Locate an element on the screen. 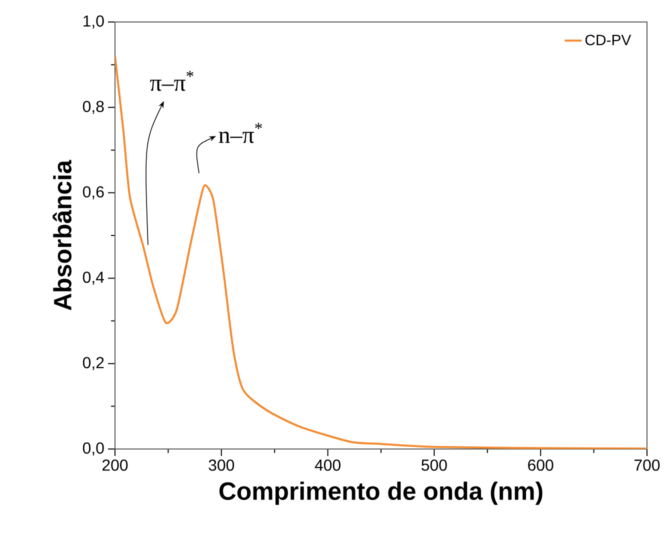 This screenshot has width=666, height=540. x-tick-label: 200 is located at coordinates (115, 465).